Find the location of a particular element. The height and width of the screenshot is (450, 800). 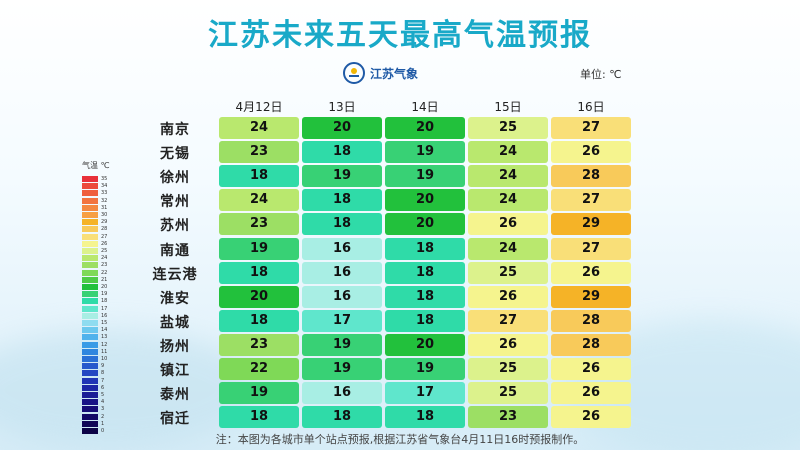

legend-label: 17 is located at coordinates (104, 308).